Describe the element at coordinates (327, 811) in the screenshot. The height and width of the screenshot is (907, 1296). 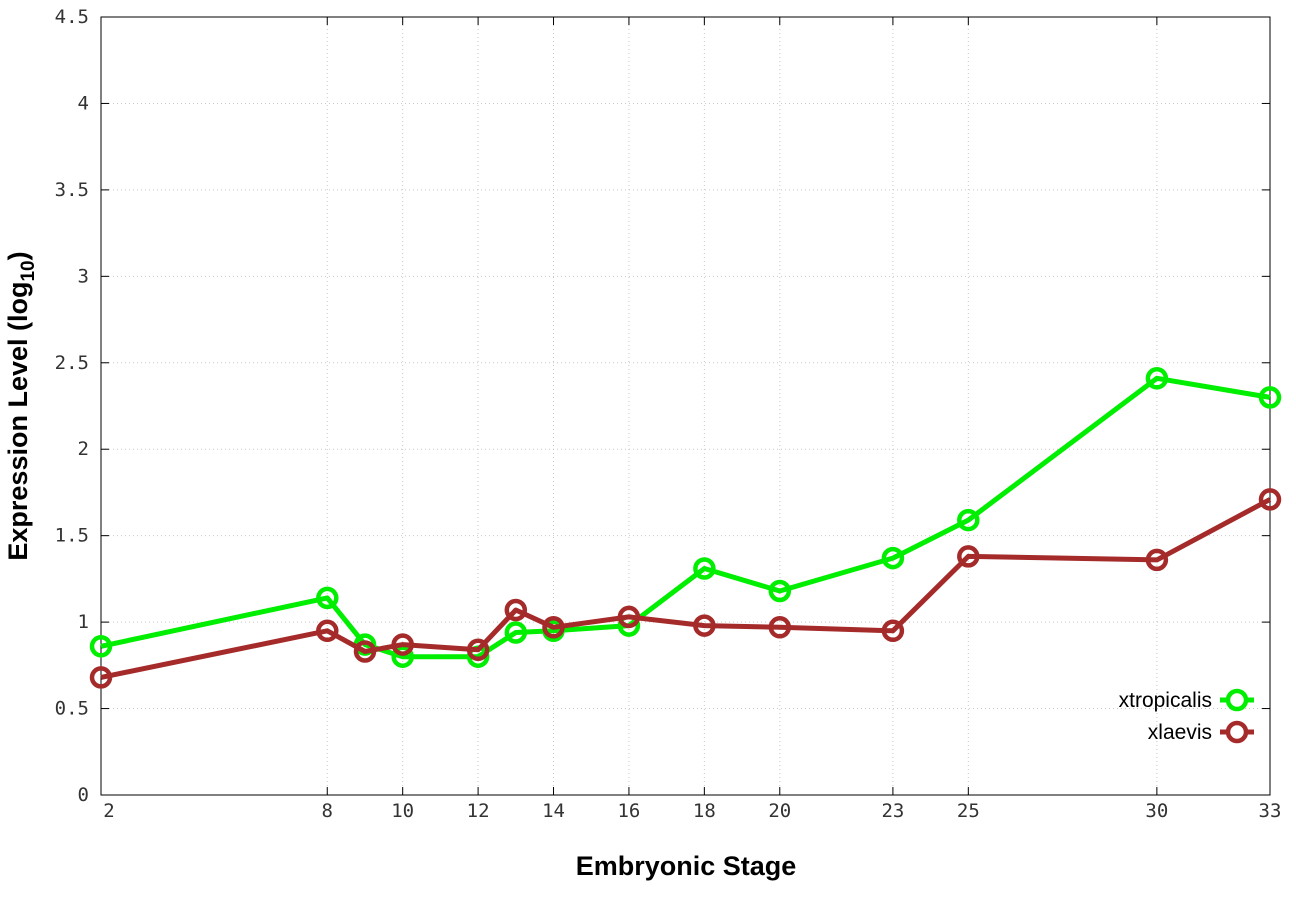
I see `x-tick-label: 8` at that location.